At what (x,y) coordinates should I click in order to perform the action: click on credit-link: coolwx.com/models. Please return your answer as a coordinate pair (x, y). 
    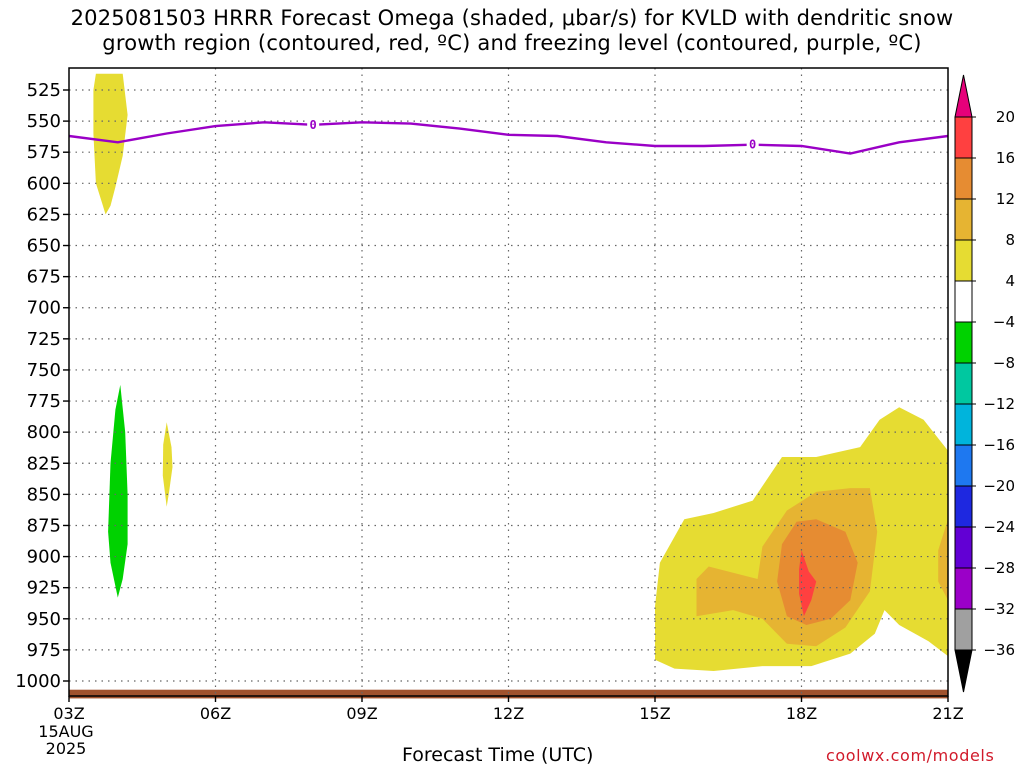
    Looking at the image, I should click on (910, 755).